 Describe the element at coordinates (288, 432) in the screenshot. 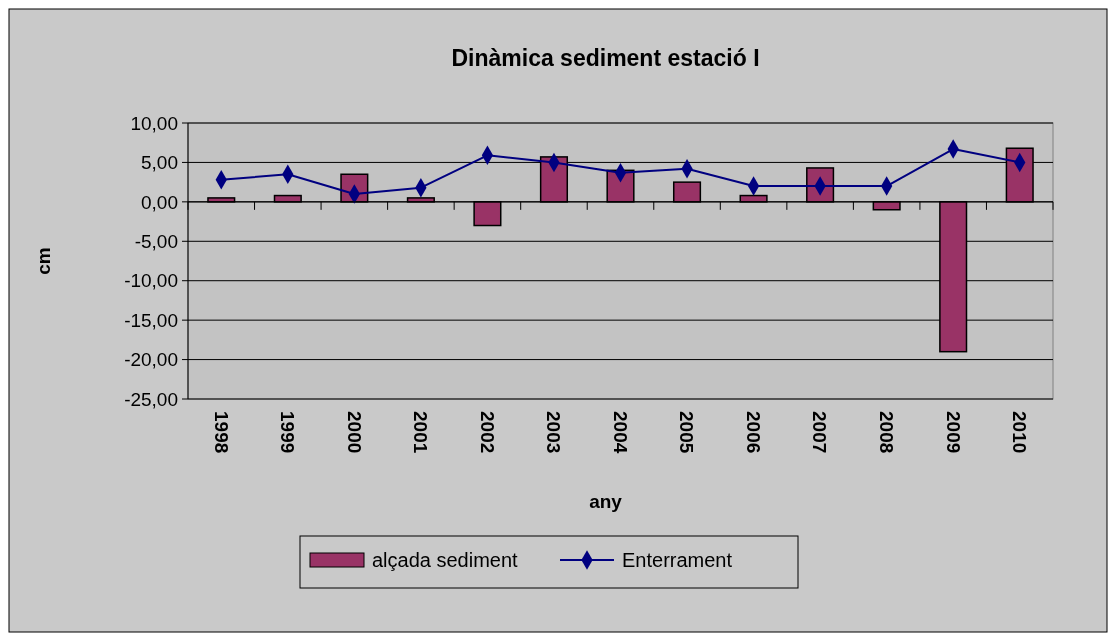

I see `x-tick-label: 1999` at that location.